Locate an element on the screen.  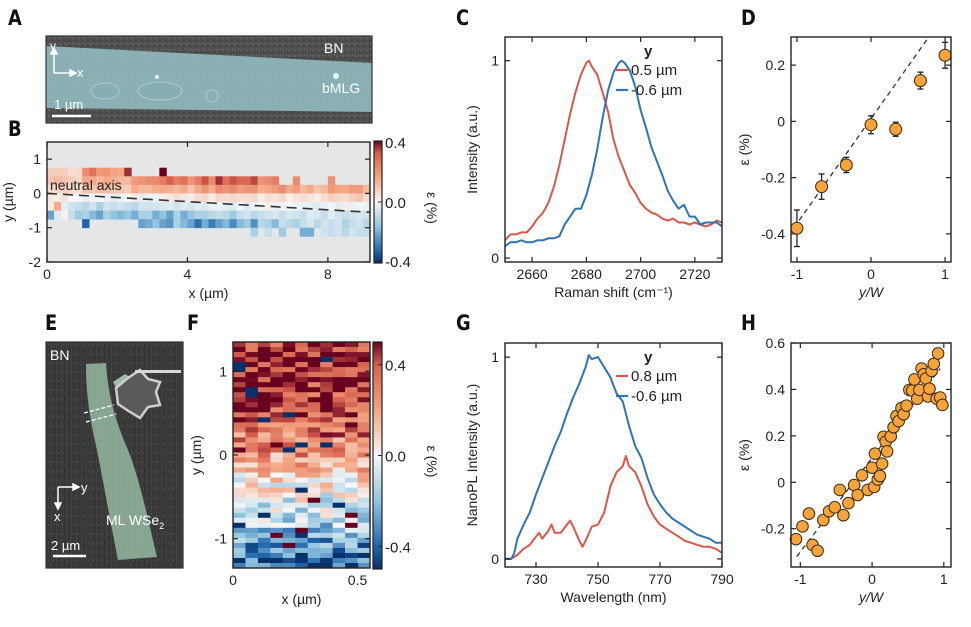
axis-label-x: x is located at coordinates (80, 72).